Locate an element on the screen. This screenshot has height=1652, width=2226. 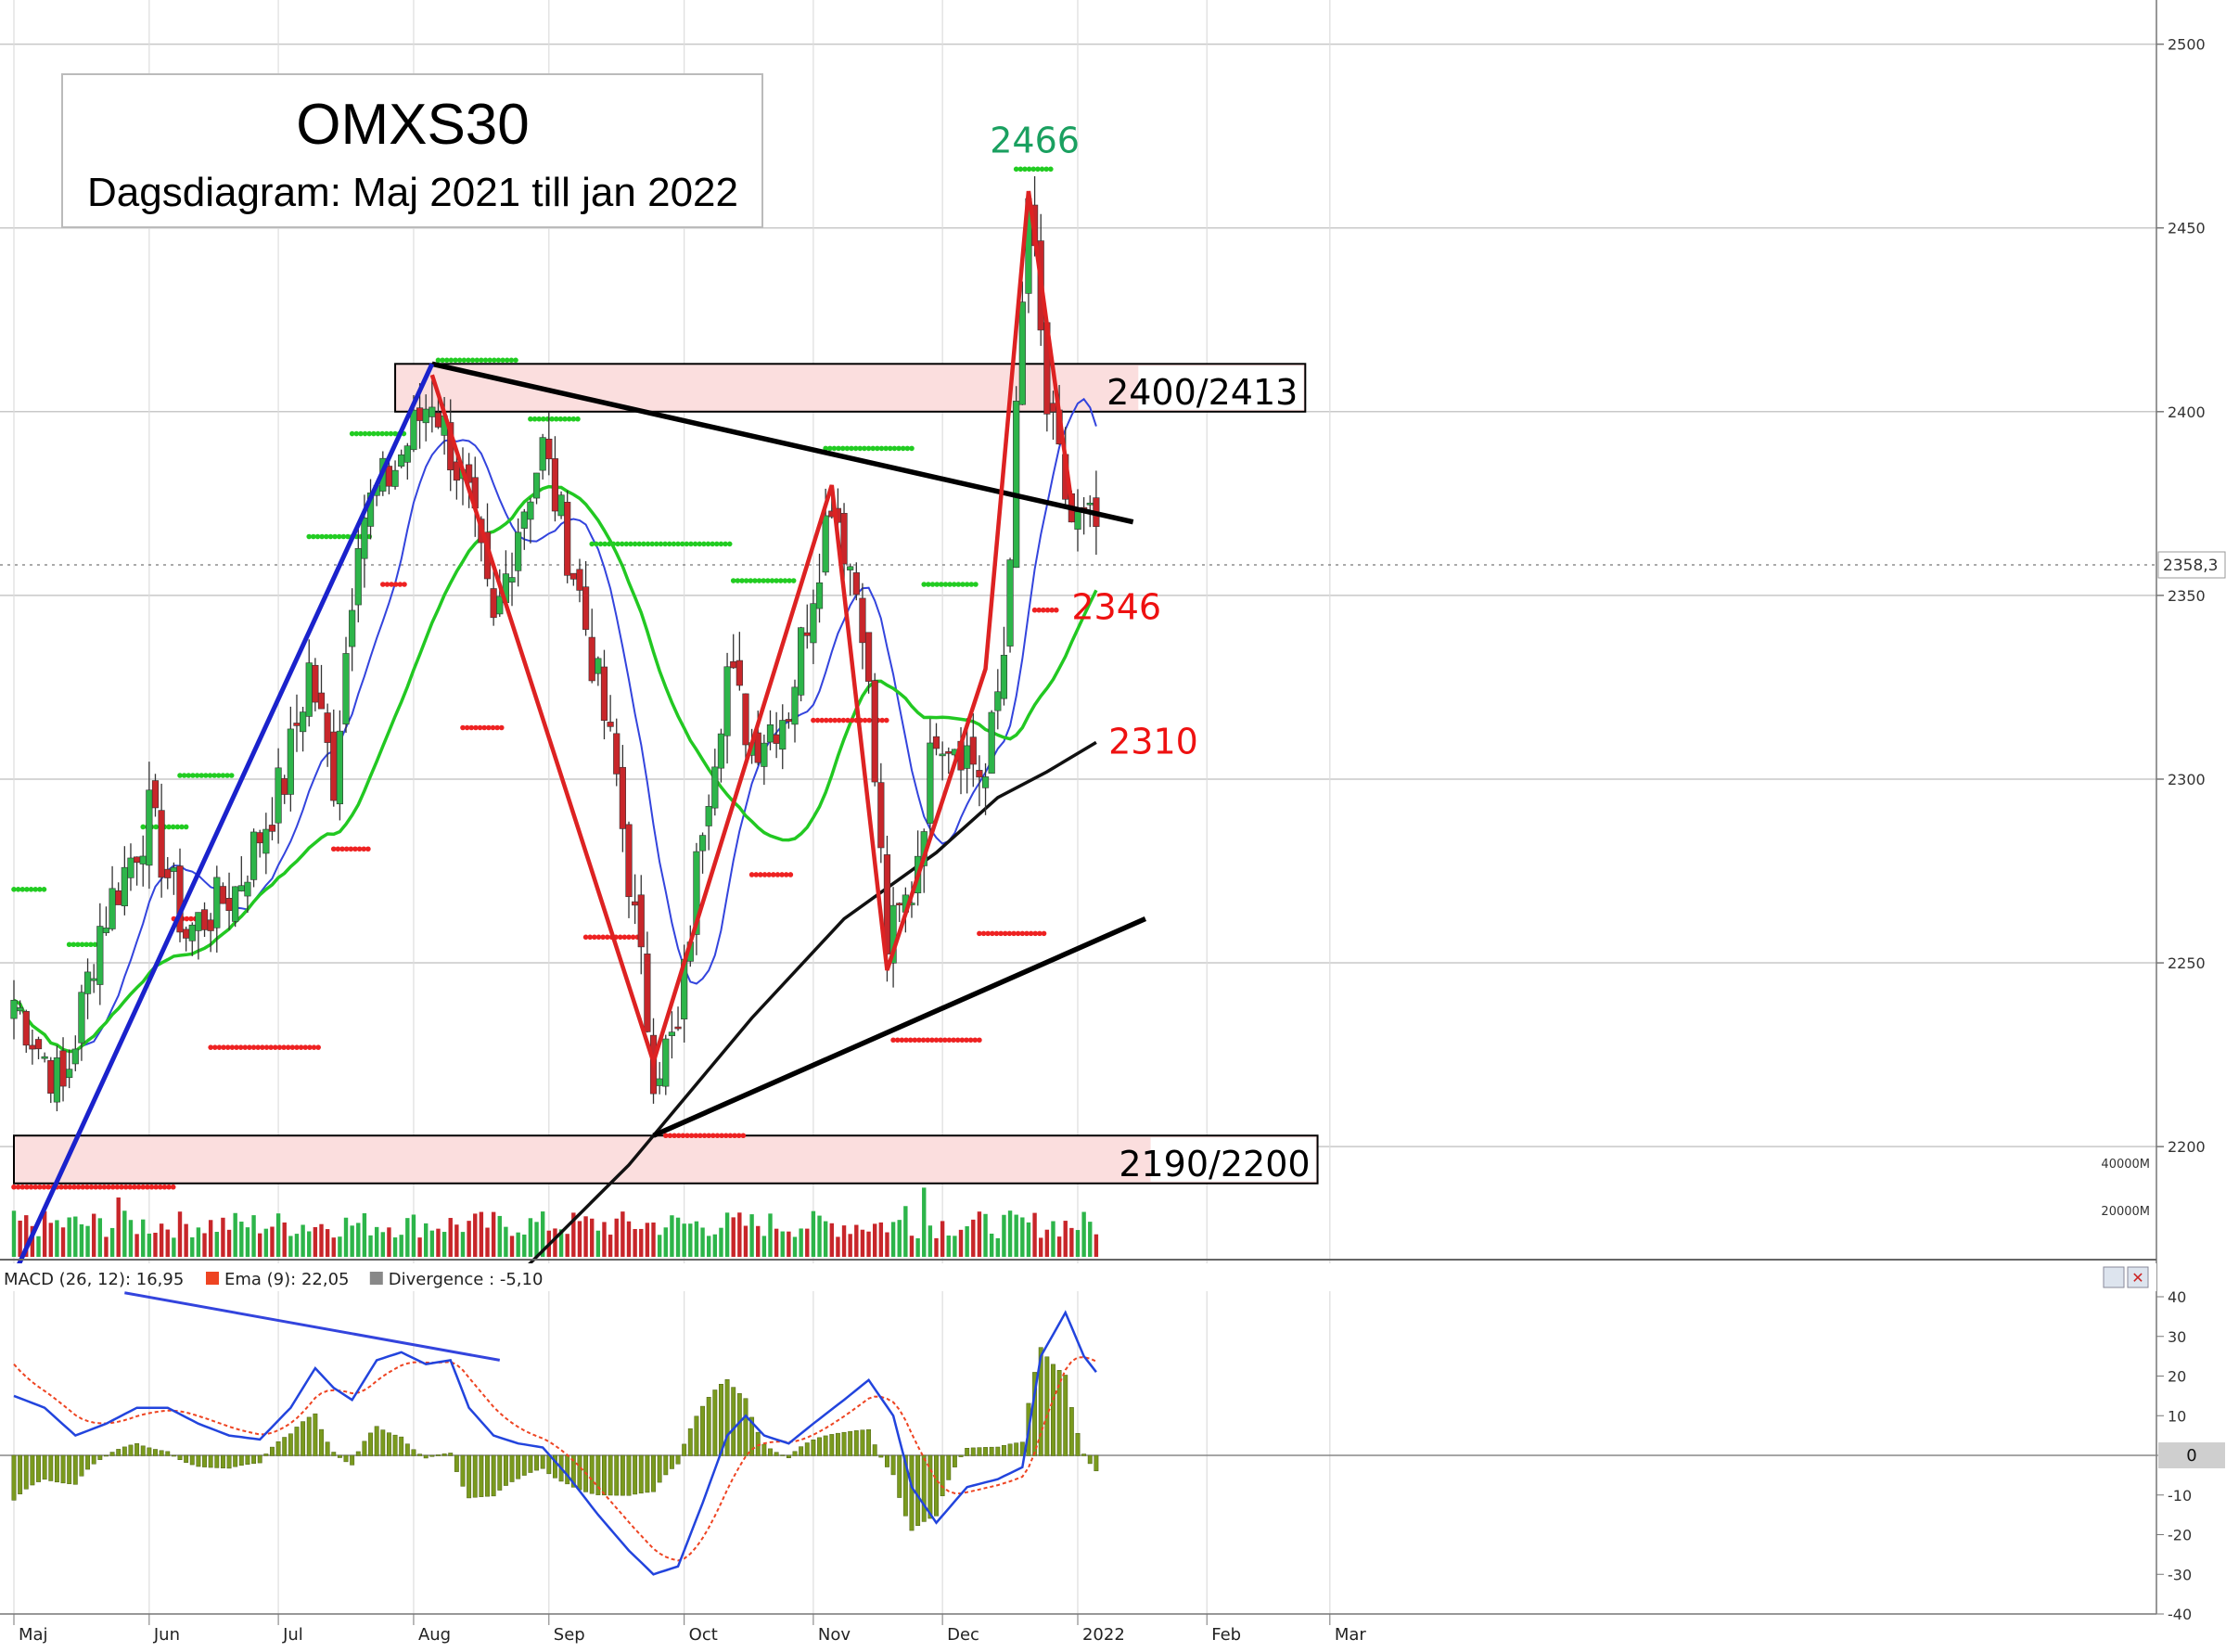
macd-legend-item: Ema (9): 22,05 is located at coordinates (286, 1279).